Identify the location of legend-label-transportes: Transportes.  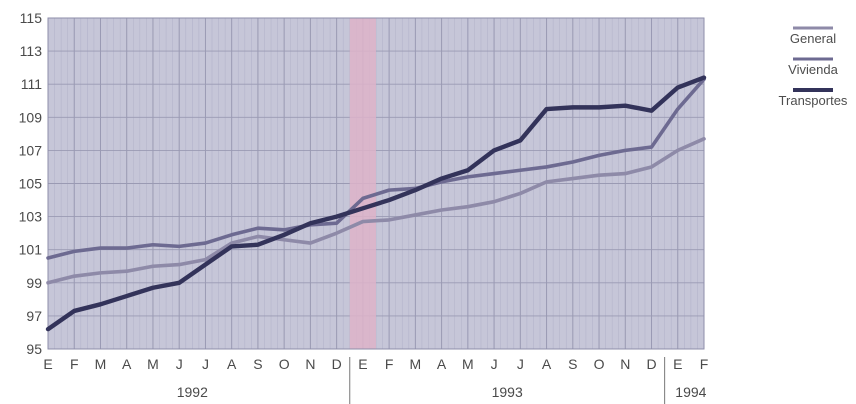
(813, 100).